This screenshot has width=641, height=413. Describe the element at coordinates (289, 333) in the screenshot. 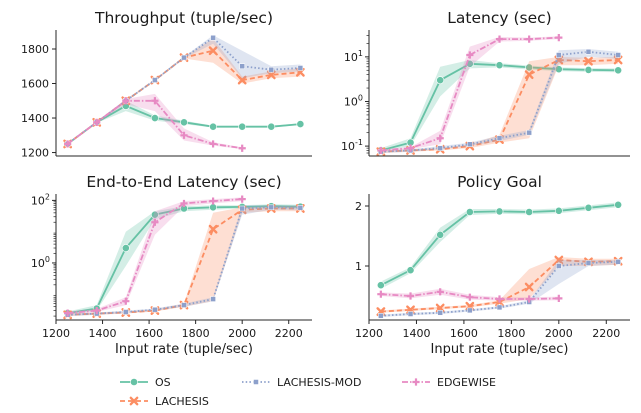

I see `x-tick-label: 2200` at that location.